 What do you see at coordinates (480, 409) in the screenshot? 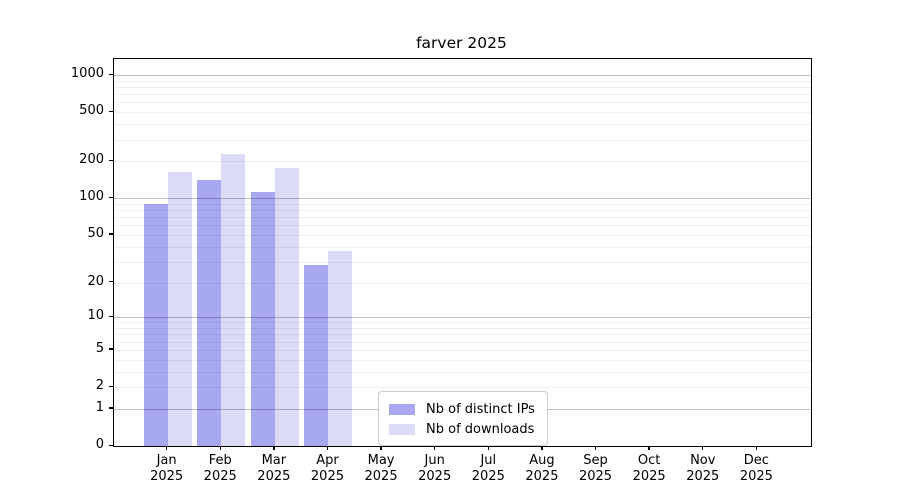
I see `legend-label: Nb of distinct IPs` at bounding box center [480, 409].